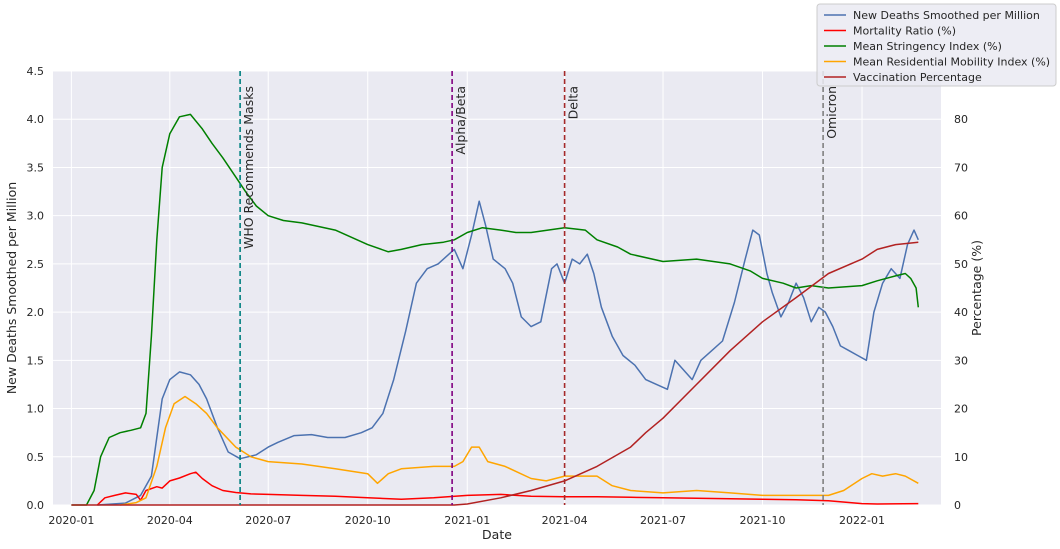 The width and height of the screenshot is (1060, 549). What do you see at coordinates (36, 119) in the screenshot?
I see `y-left-tick-label: 4.0` at bounding box center [36, 119].